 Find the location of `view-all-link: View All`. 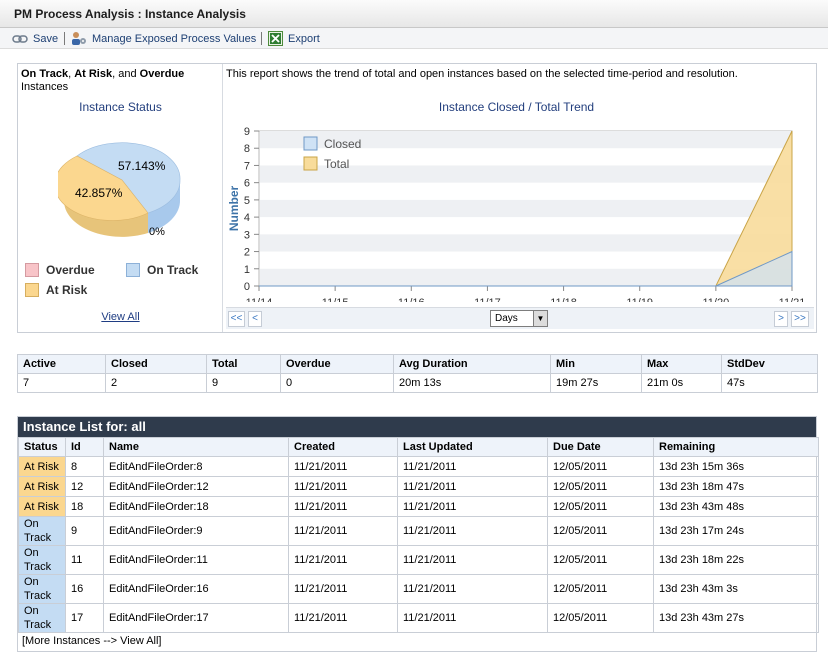

view-all-link: View All is located at coordinates (120, 317).